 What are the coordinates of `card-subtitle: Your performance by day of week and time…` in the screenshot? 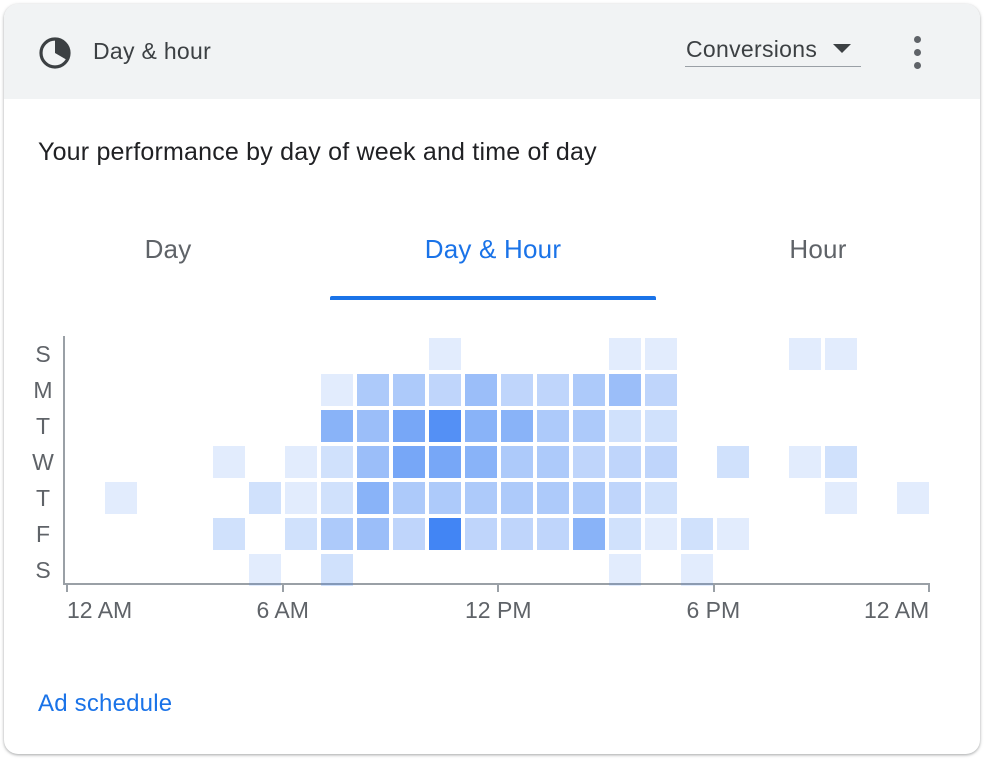 It's located at (317, 152).